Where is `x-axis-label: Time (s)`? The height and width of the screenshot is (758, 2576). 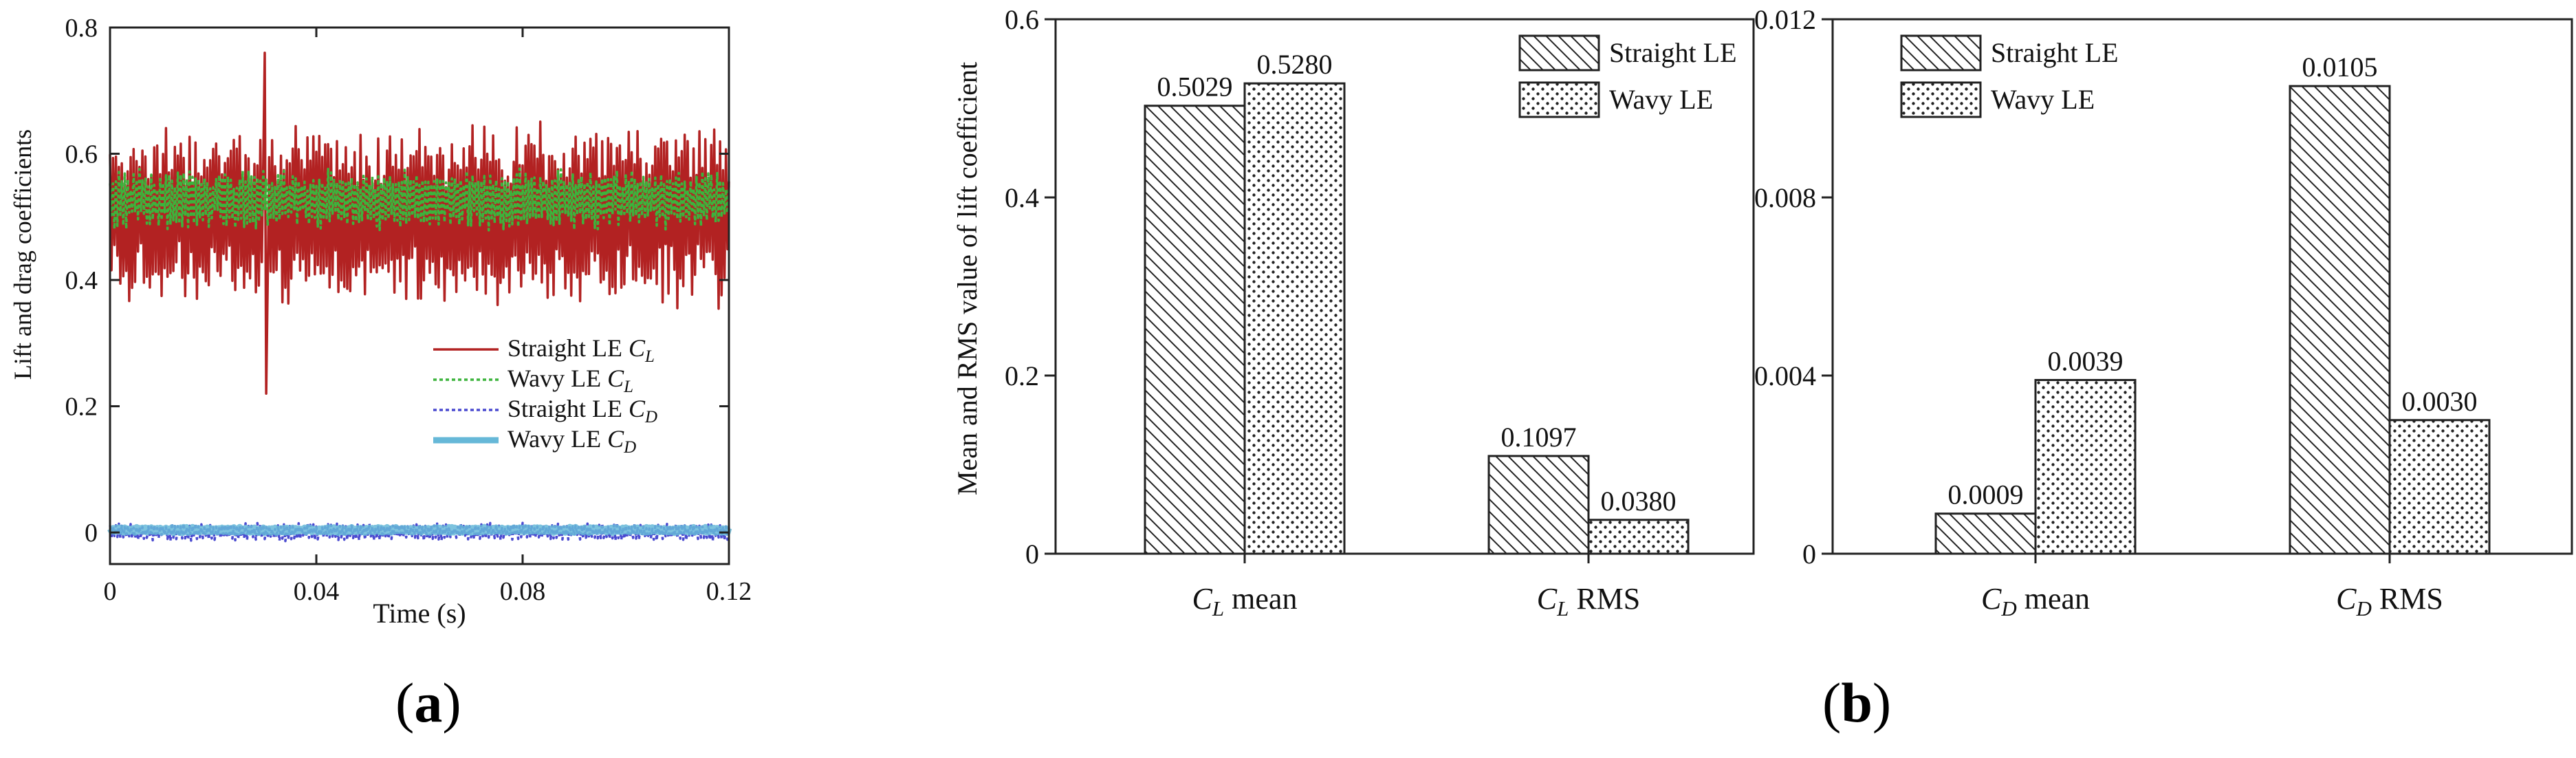
x-axis-label: Time (s) is located at coordinates (419, 613).